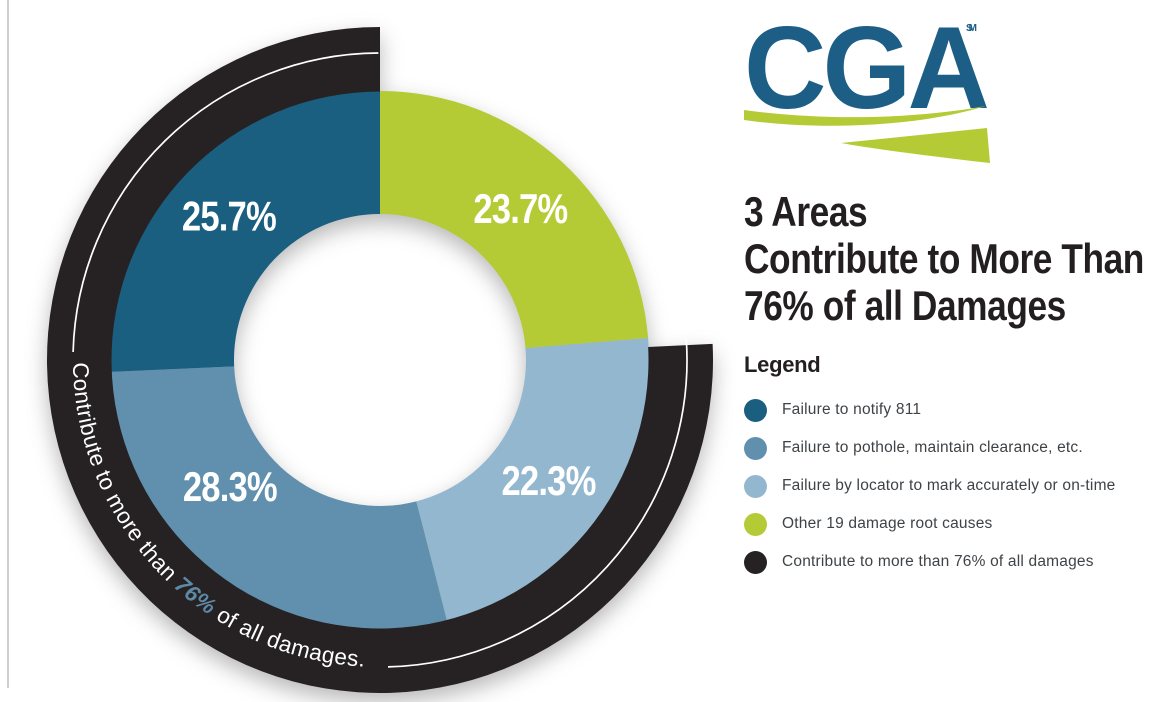 This screenshot has height=702, width=1167. Describe the element at coordinates (8, 344) in the screenshot. I see `page-edge-line` at that location.